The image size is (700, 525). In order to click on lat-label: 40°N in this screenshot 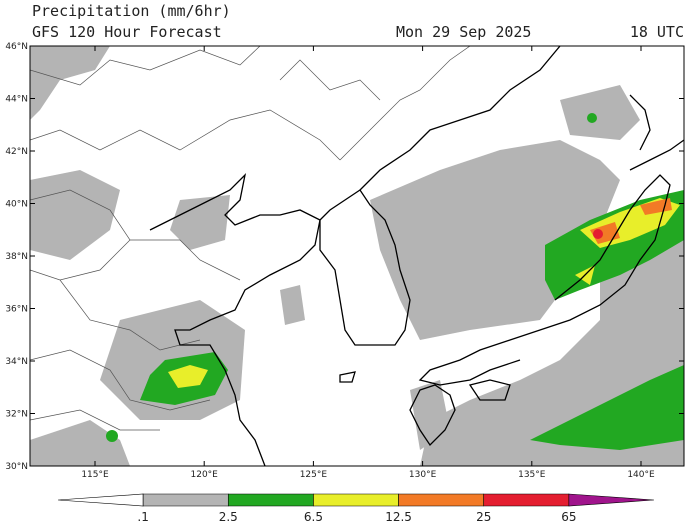, I will do `click(16, 205)`.